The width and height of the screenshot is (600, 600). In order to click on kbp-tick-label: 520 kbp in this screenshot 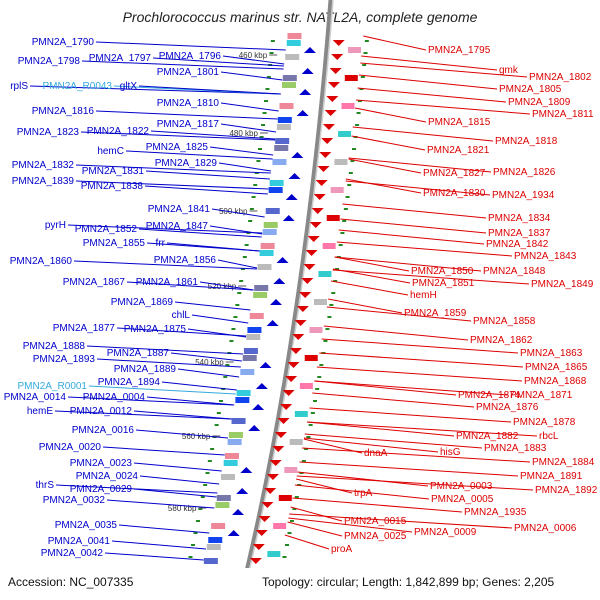, I will do `click(222, 286)`.